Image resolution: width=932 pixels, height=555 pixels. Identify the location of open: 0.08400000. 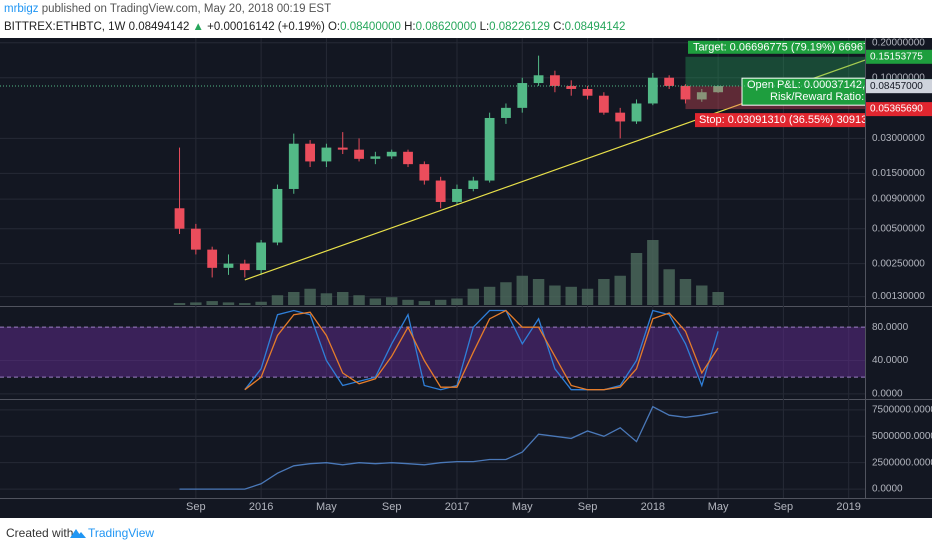
(370, 27).